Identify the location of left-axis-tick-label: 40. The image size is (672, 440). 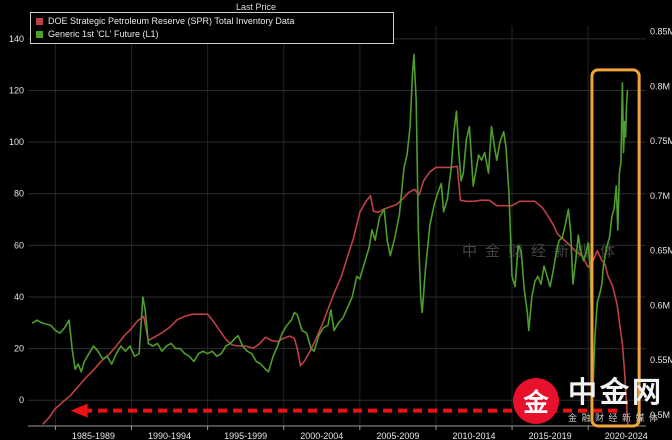
(19, 297).